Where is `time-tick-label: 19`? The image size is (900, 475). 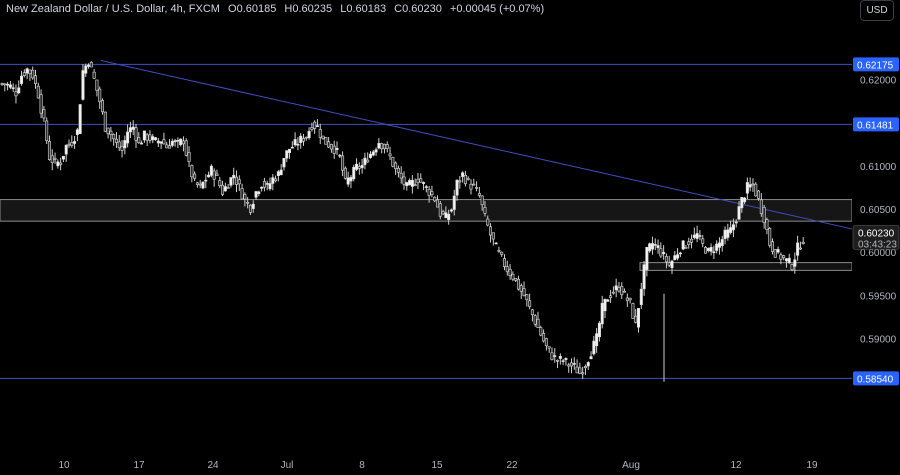
time-tick-label: 19 is located at coordinates (812, 465).